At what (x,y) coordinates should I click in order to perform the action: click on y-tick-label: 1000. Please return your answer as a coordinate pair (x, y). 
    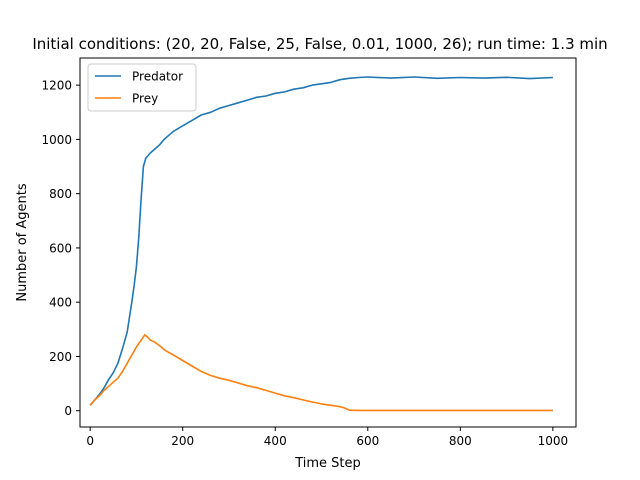
    Looking at the image, I should click on (56, 140).